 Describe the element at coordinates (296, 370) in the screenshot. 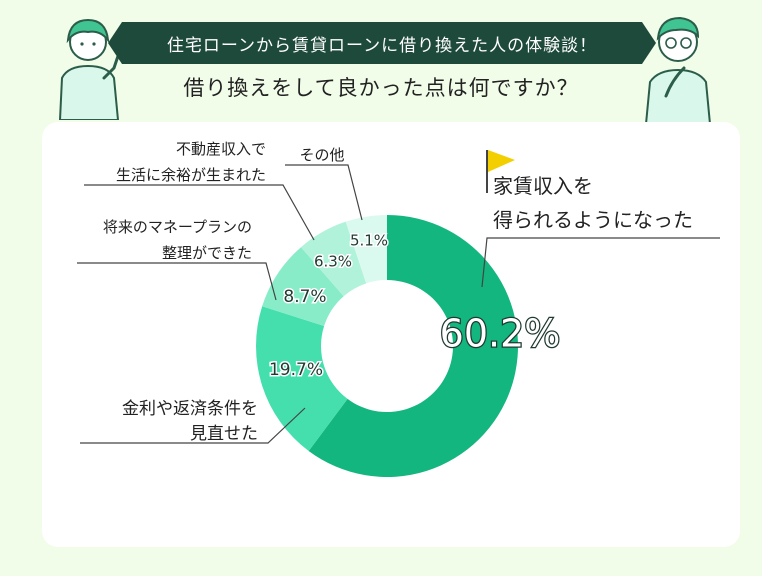

I see `data-label: 19.7%` at that location.